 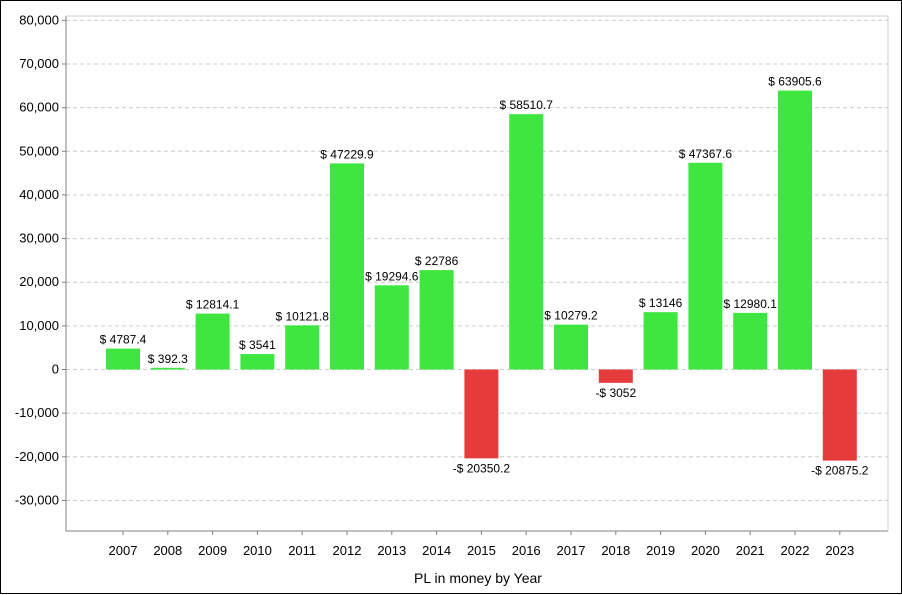 I want to click on y-tick-label: -20,000, so click(x=37, y=456).